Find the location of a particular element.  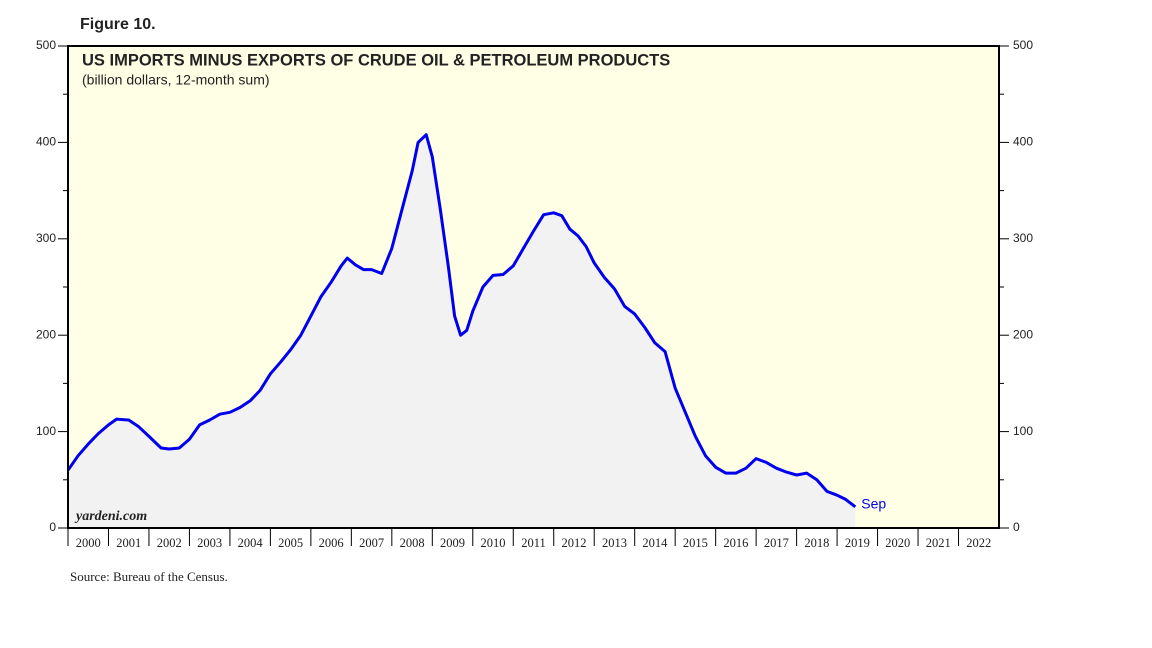

y2-tick-label: 500 is located at coordinates (1023, 45).